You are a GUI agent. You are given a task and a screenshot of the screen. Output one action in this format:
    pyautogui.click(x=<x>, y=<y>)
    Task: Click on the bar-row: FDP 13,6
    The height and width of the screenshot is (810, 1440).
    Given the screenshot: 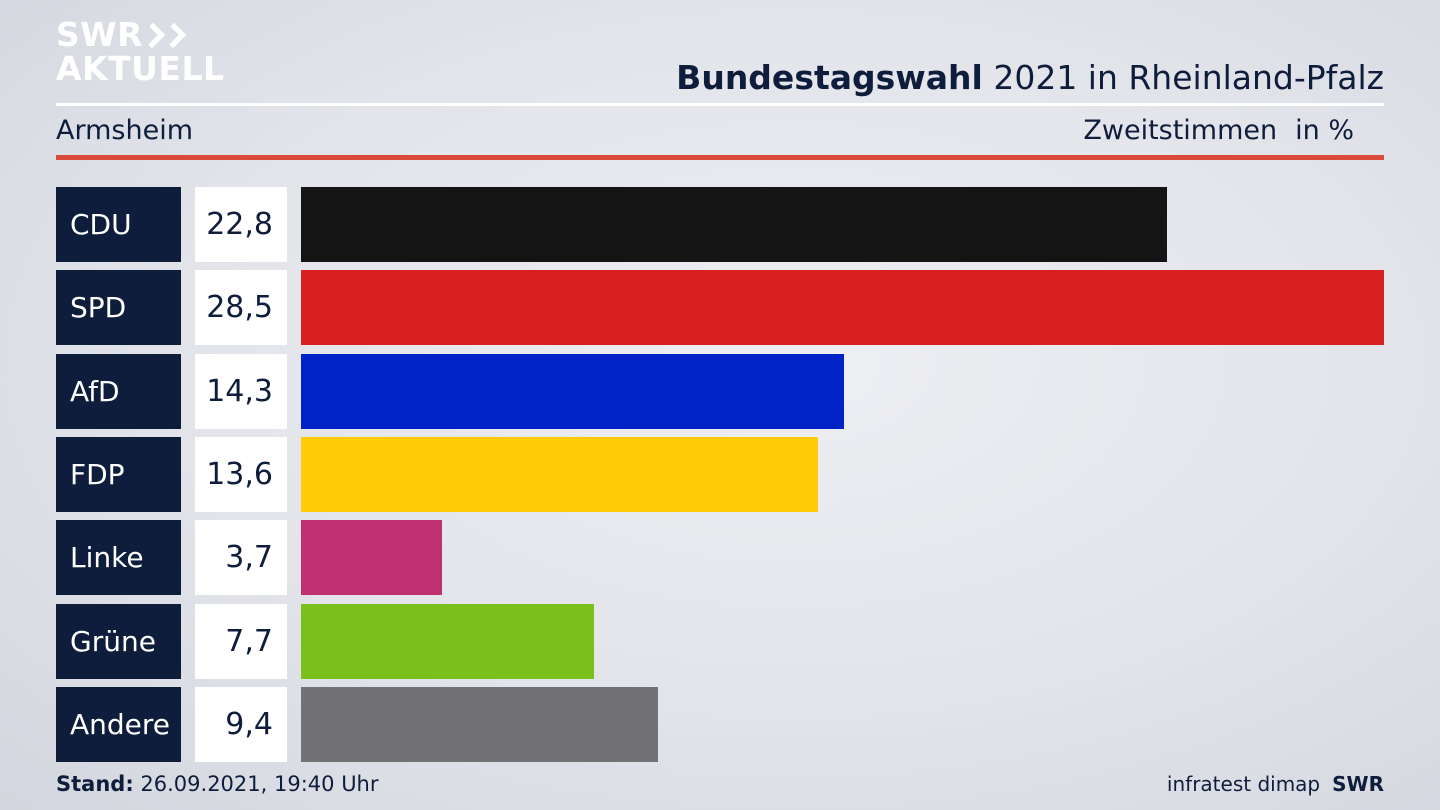 What is the action you would take?
    pyautogui.click(x=720, y=474)
    